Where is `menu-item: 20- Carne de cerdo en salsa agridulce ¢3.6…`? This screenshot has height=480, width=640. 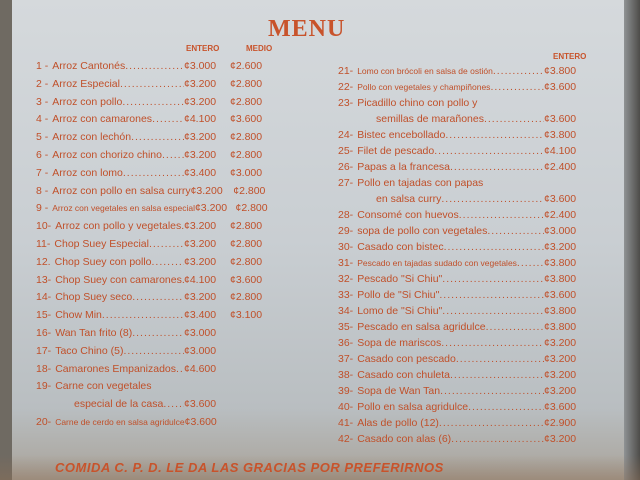
menu-item: 20- Carne de cerdo en salsa agridulce ¢3.6… is located at coordinates (156, 425).